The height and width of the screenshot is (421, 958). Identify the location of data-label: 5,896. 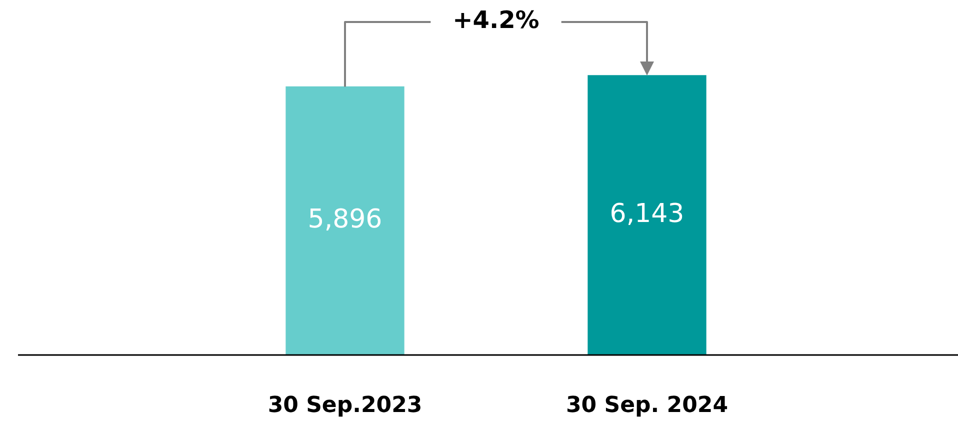
(345, 219).